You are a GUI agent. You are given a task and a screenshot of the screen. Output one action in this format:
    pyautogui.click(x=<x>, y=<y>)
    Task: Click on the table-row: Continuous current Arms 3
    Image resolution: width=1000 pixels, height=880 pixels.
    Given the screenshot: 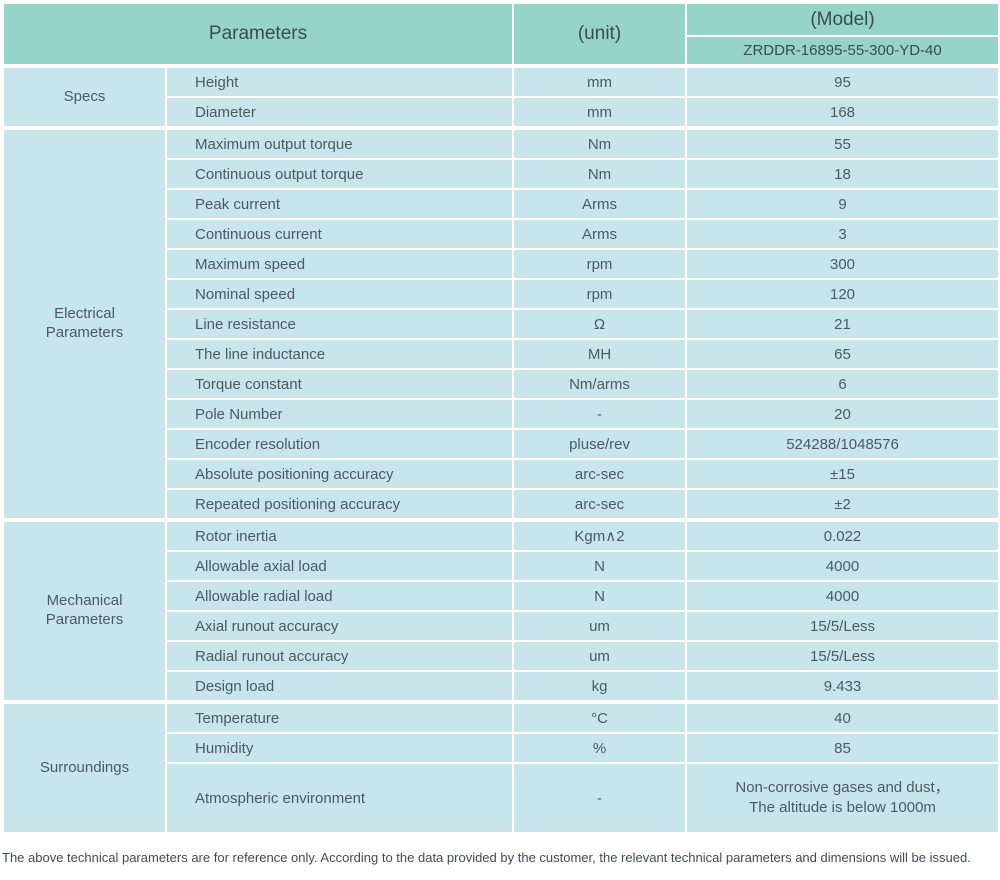 What is the action you would take?
    pyautogui.click(x=501, y=234)
    